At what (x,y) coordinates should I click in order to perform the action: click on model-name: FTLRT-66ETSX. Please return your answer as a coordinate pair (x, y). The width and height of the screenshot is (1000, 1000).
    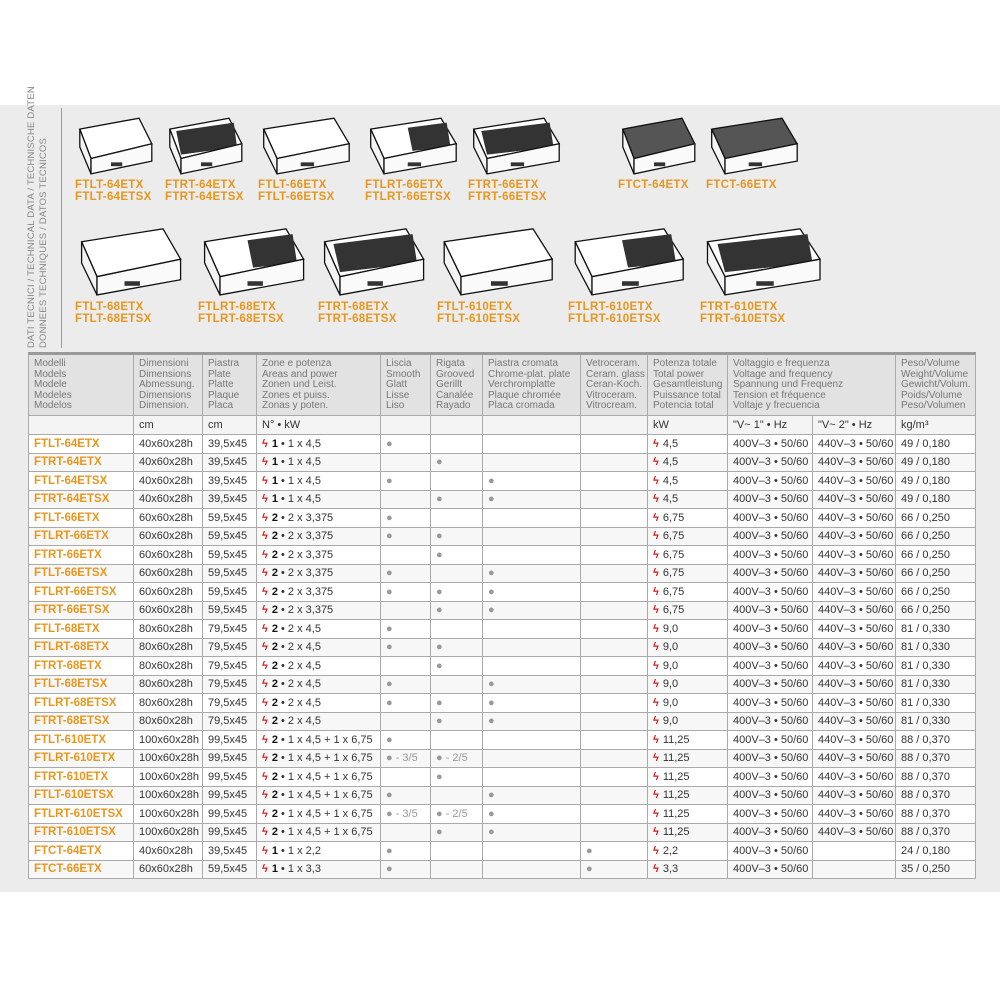
    Looking at the image, I should click on (81, 592).